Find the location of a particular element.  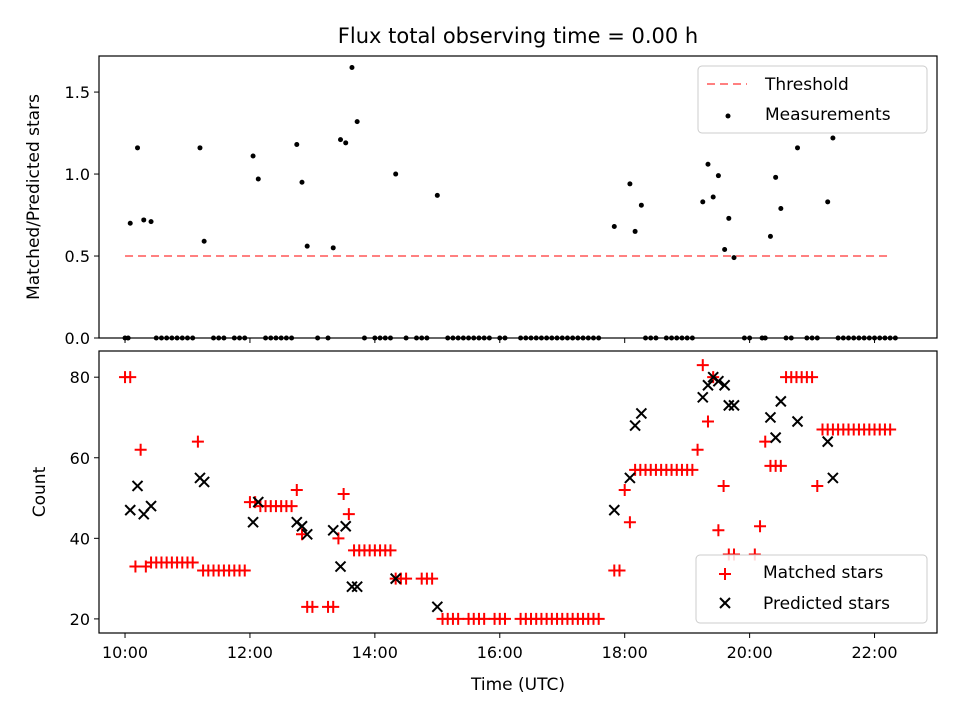

x-tick-label: 18:00 is located at coordinates (625, 652).